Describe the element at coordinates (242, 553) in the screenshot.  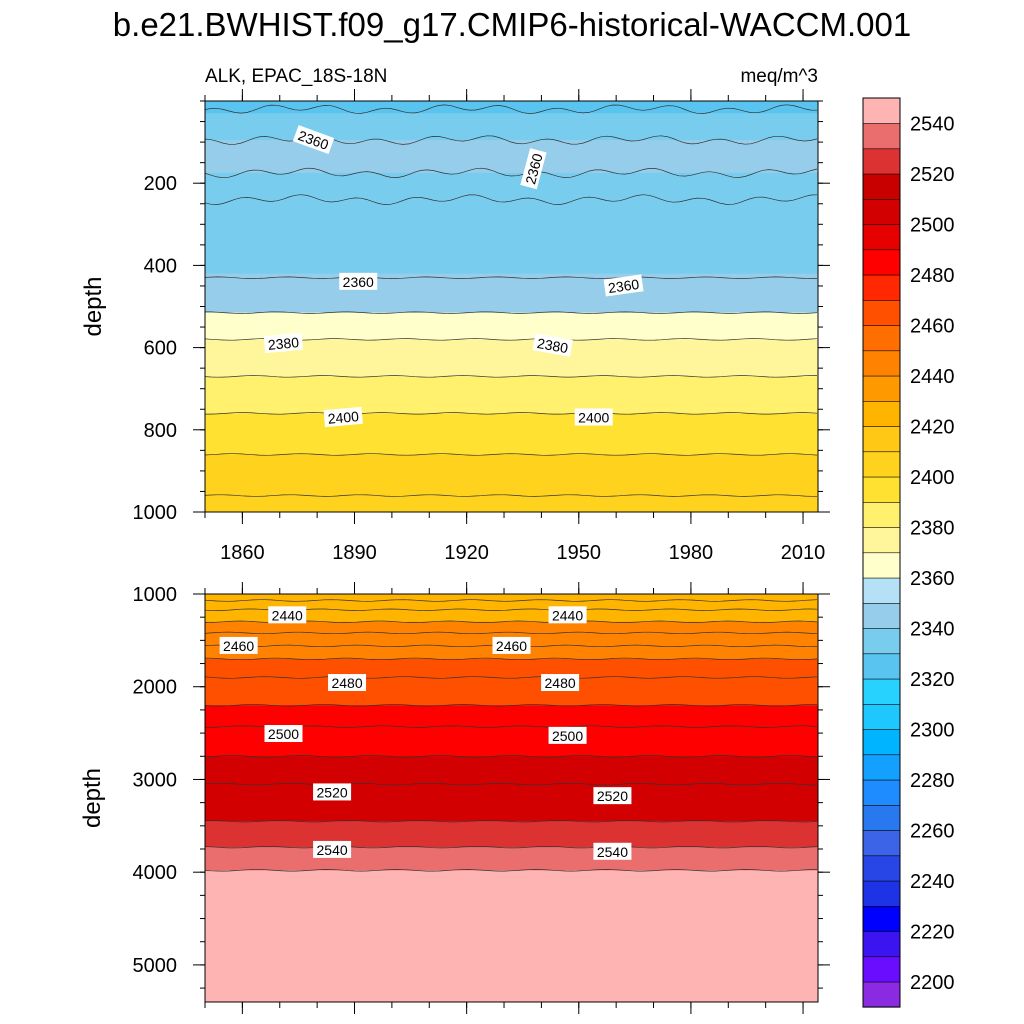
I see `x-tick-label: 1860` at that location.